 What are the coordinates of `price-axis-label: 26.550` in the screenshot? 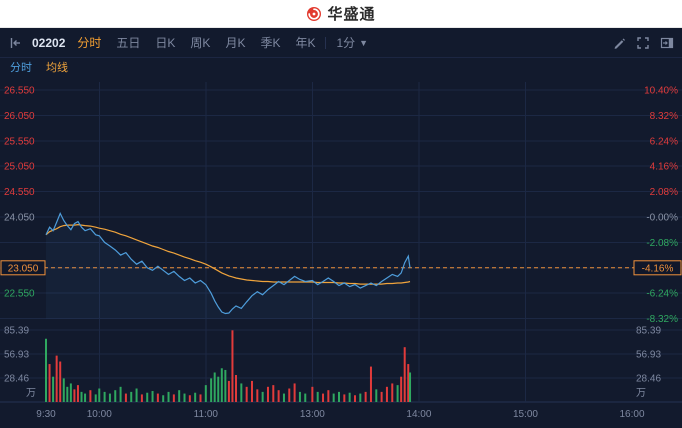 It's located at (19, 91).